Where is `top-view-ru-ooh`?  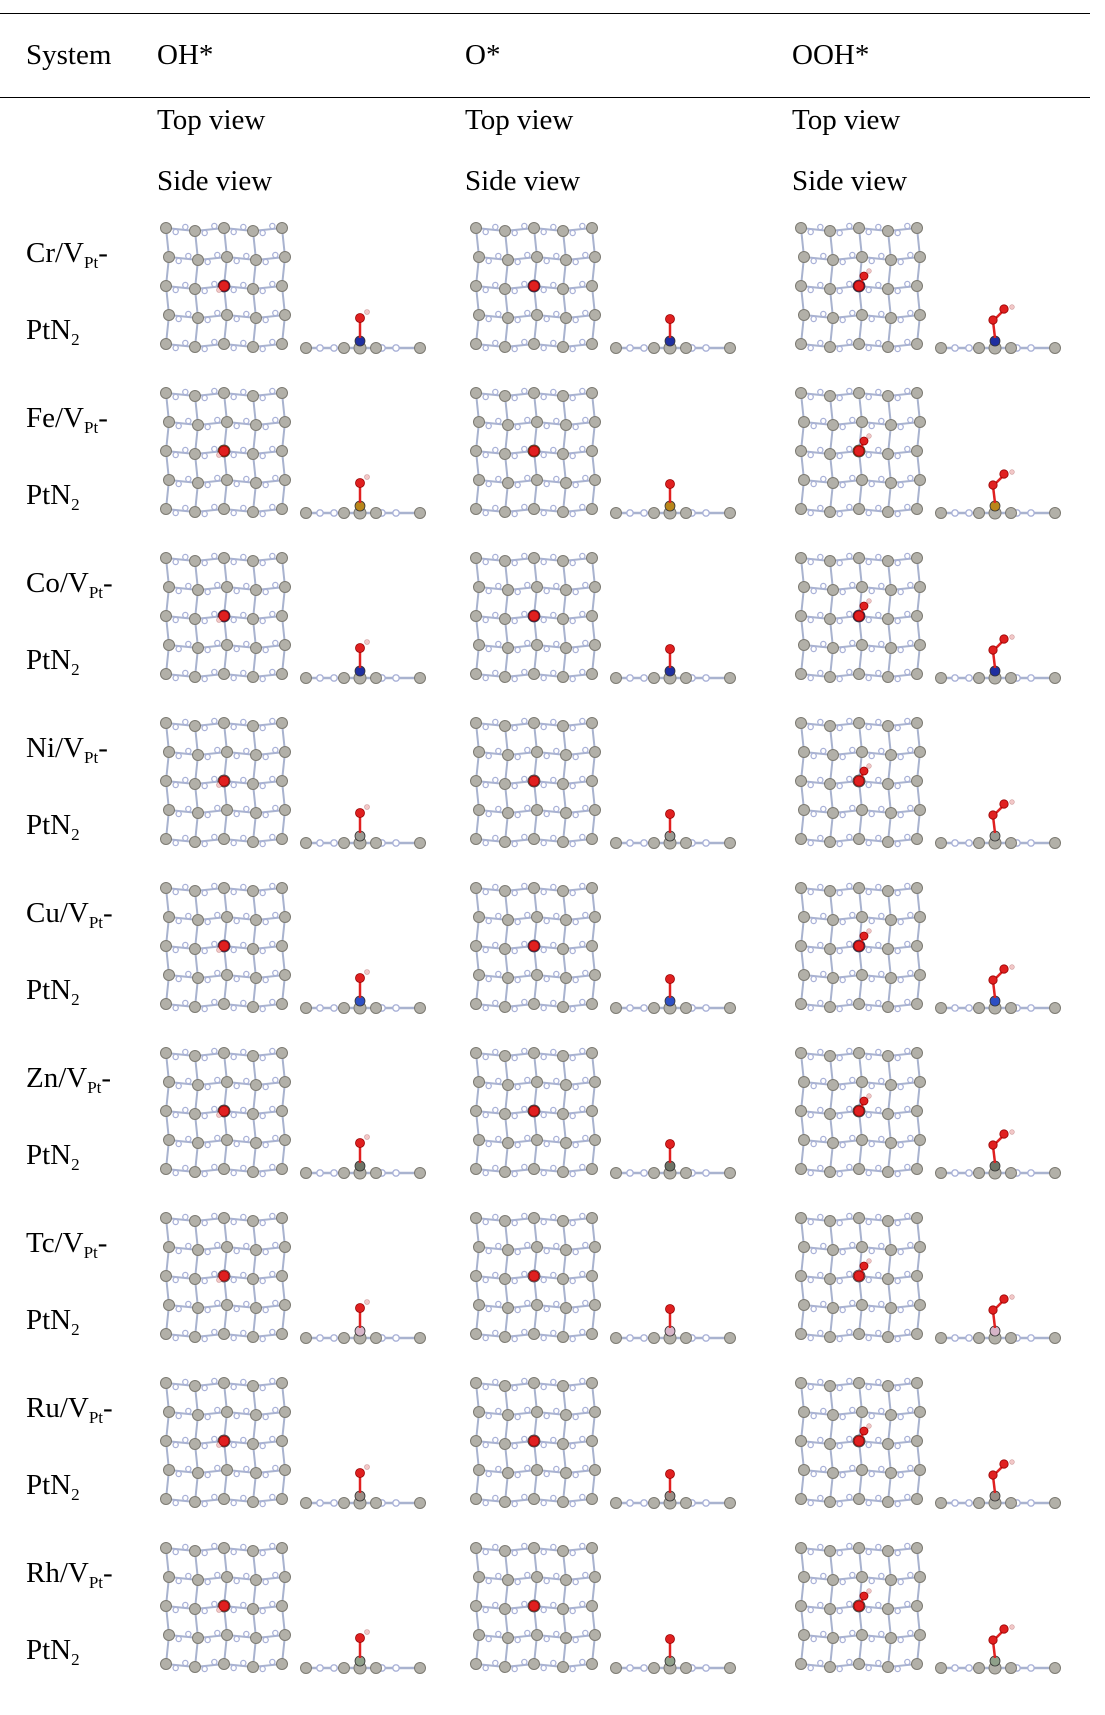 top-view-ru-ooh is located at coordinates (860, 1441).